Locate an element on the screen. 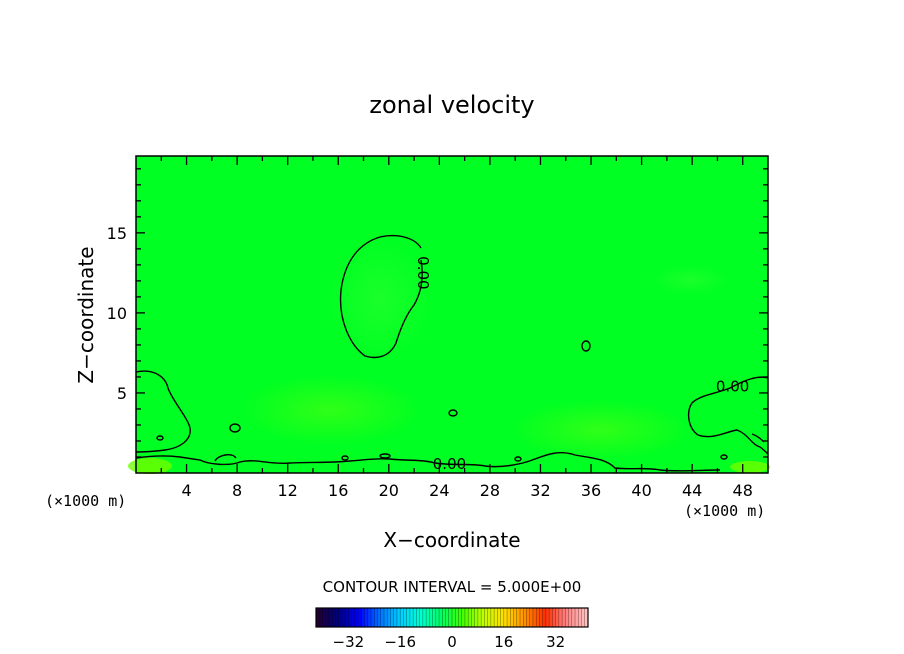 The width and height of the screenshot is (904, 654). colorbar-frame is located at coordinates (452, 617).